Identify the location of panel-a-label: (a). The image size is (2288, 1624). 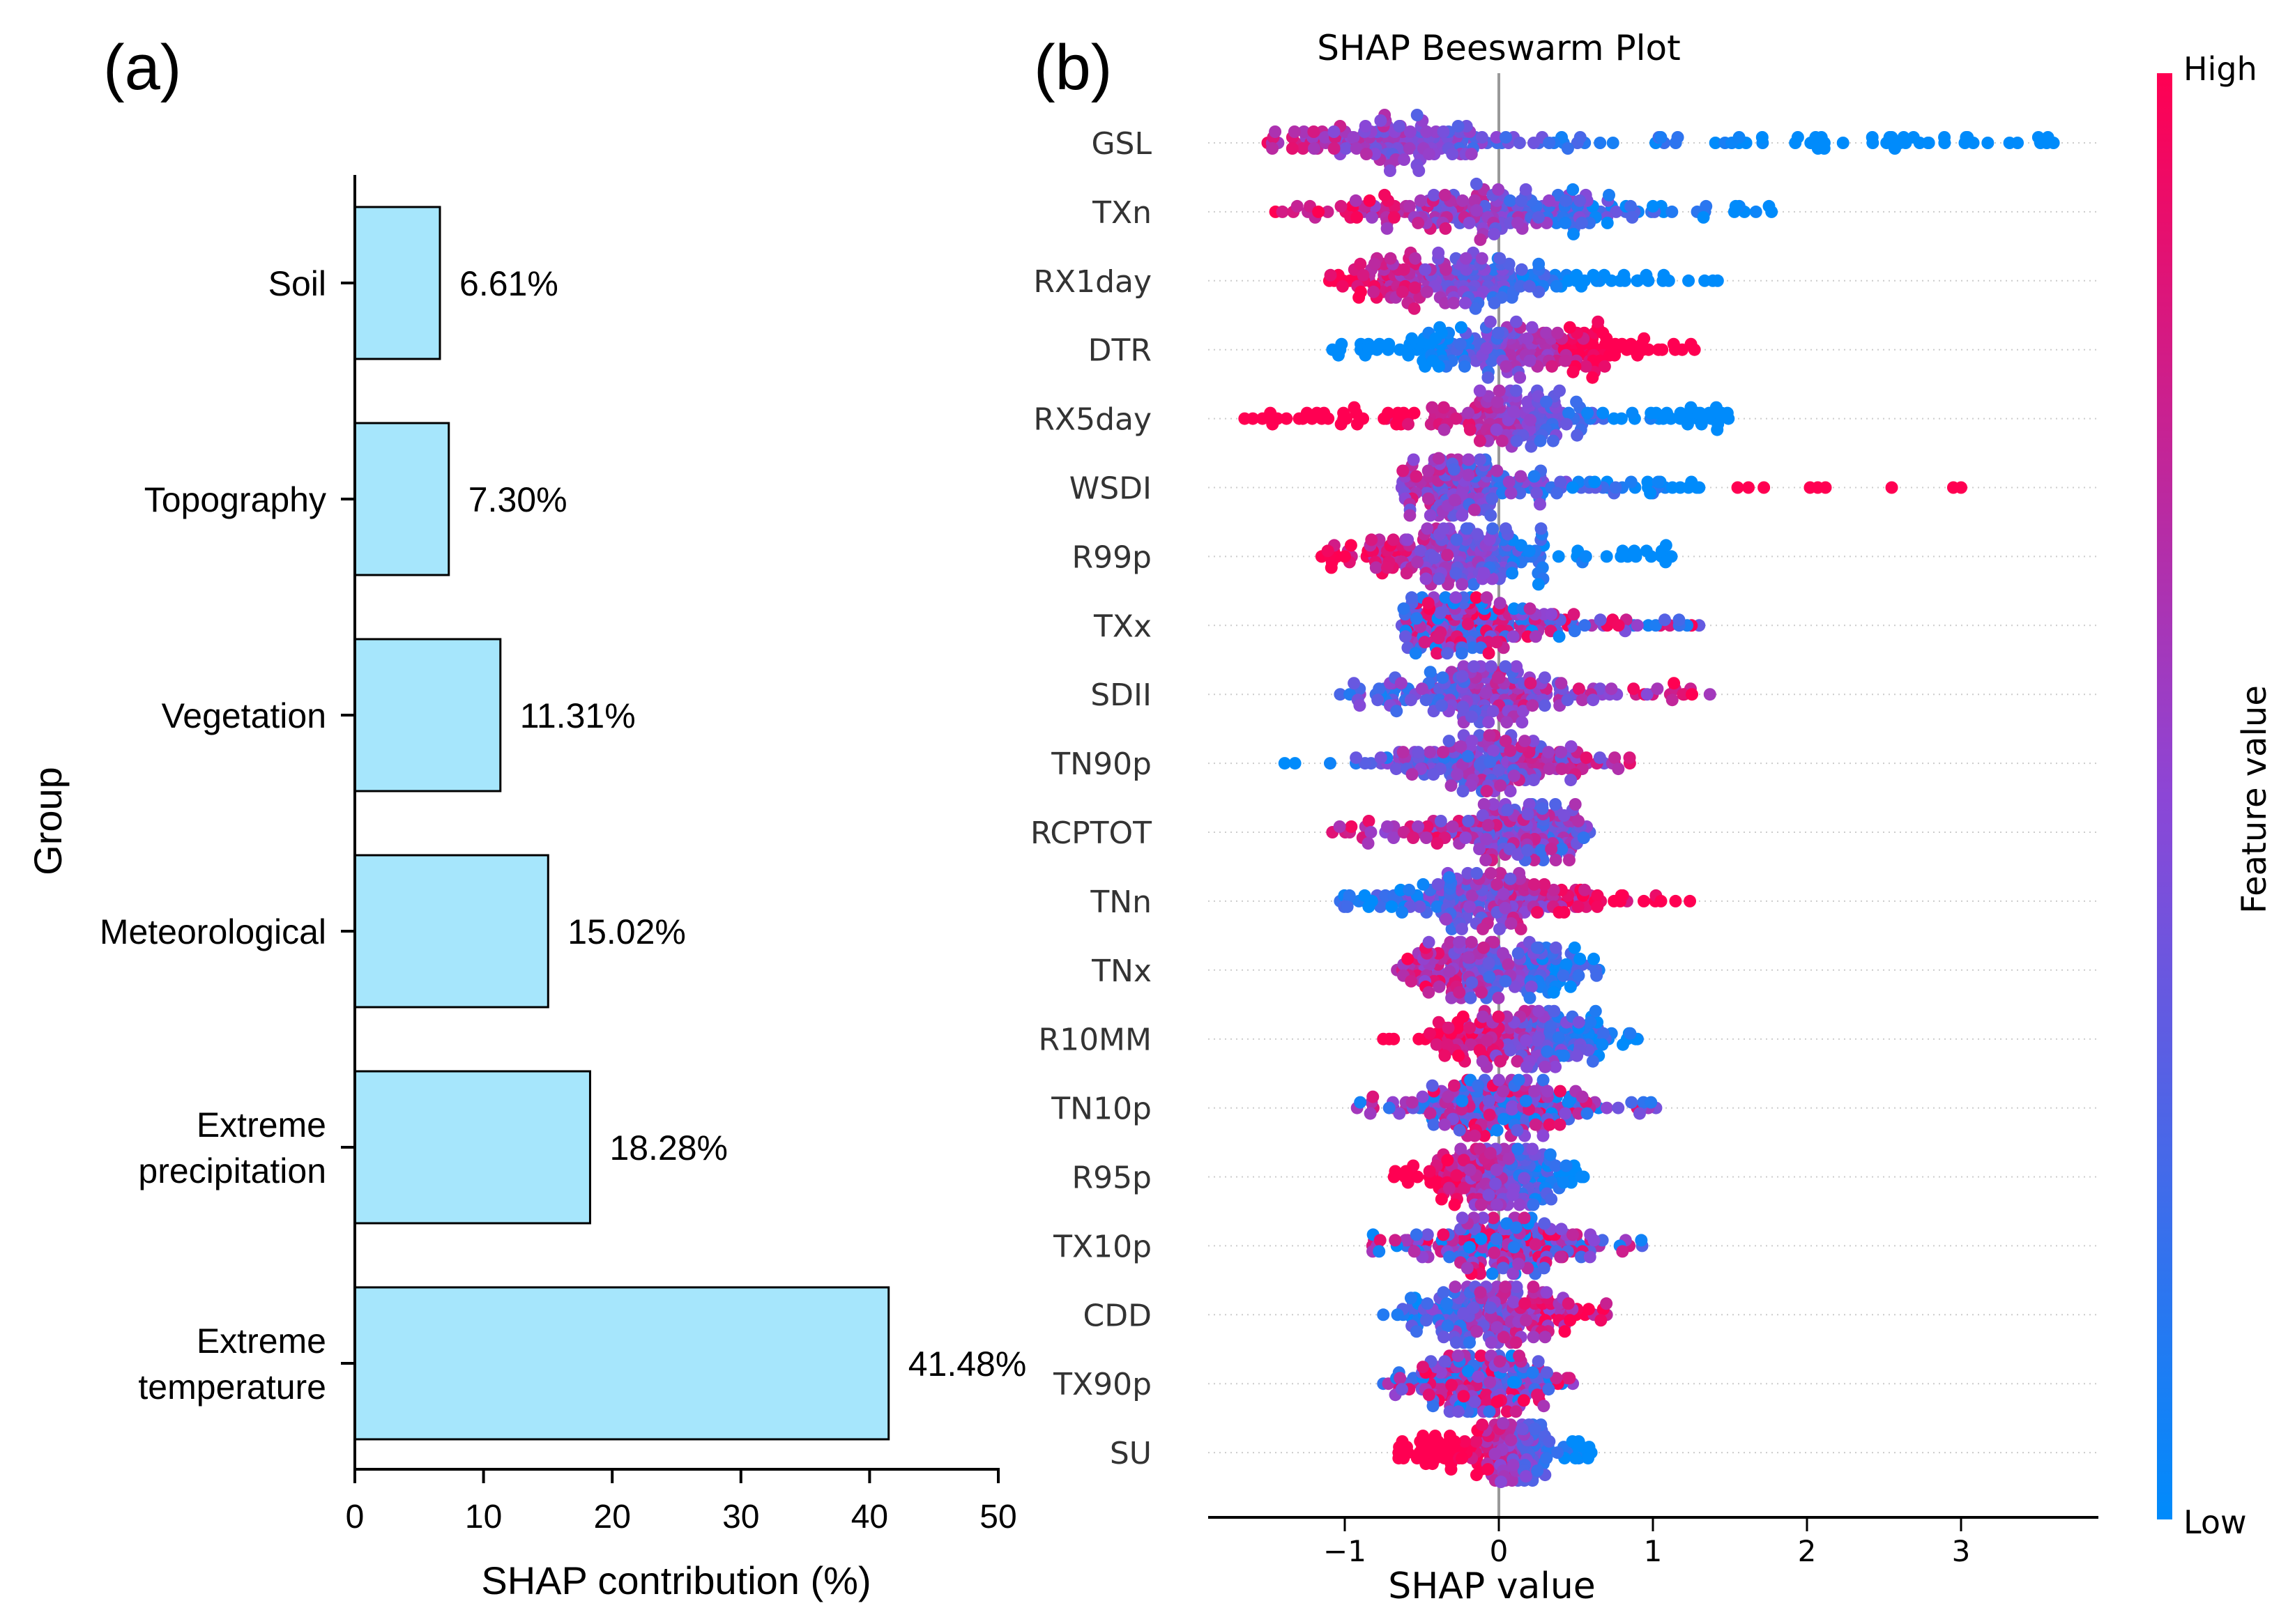
(142, 67).